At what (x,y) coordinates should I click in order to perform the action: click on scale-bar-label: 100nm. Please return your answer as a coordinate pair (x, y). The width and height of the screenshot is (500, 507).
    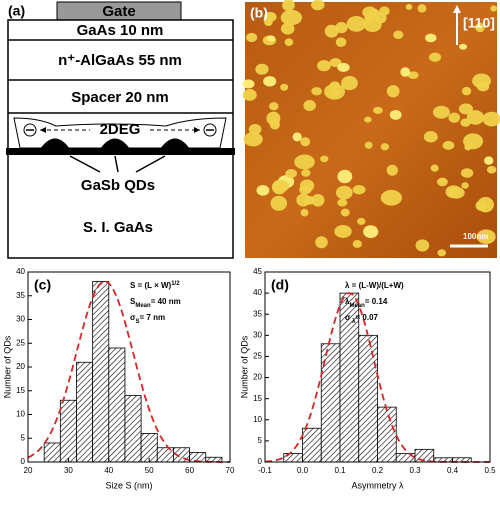
    Looking at the image, I should click on (475, 236).